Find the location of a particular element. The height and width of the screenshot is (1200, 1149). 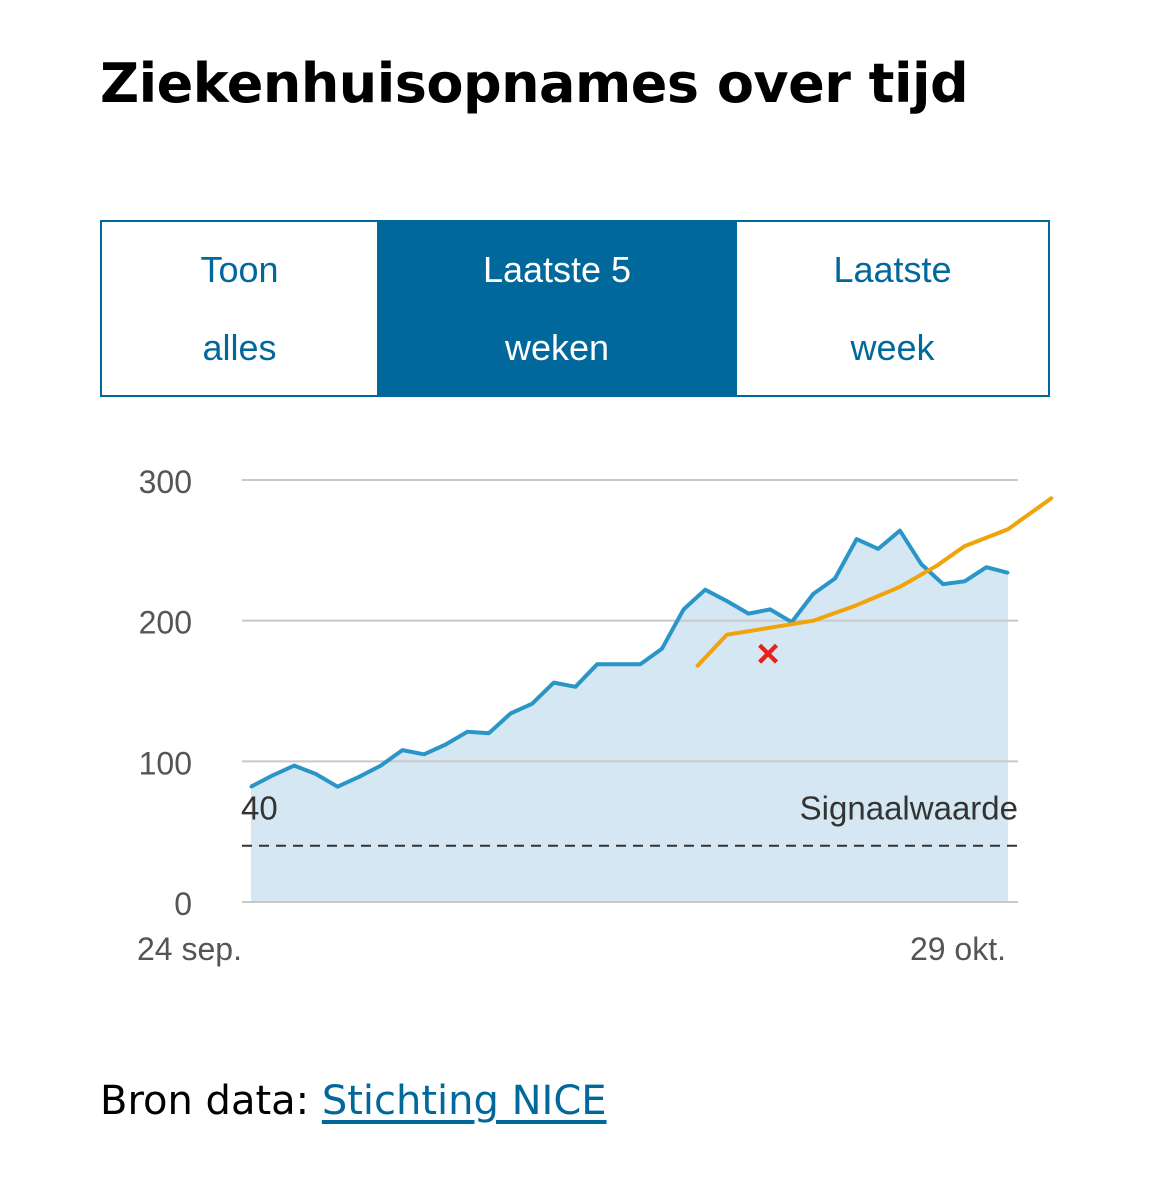

source-line: Bron data: Stichting NICE is located at coordinates (353, 1101).